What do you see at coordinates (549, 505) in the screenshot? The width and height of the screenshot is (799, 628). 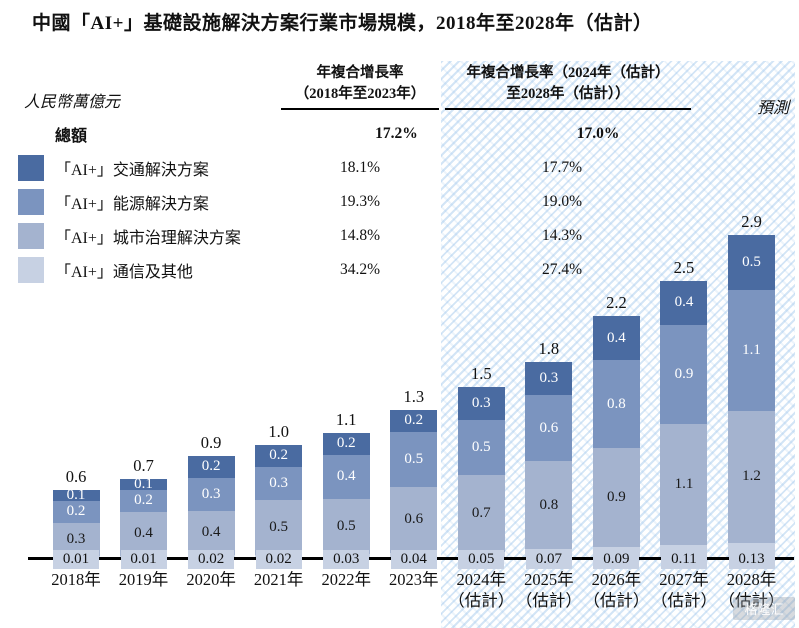 I see `bar-segment-city-governance: 0.8` at bounding box center [549, 505].